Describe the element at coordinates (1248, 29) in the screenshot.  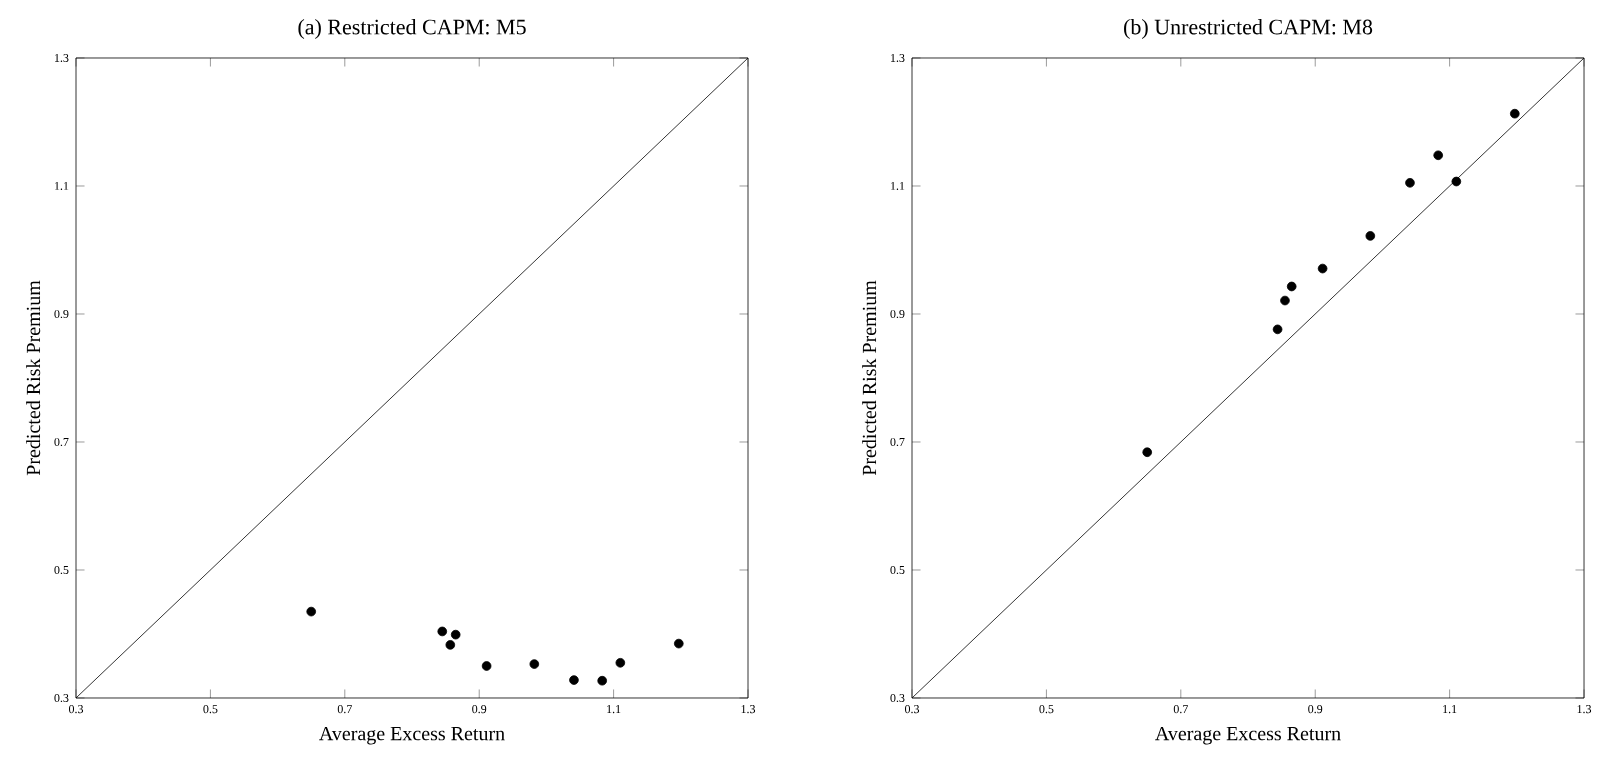
I see `chart-title: (b) Unrestricted CAPM: M8` at that location.